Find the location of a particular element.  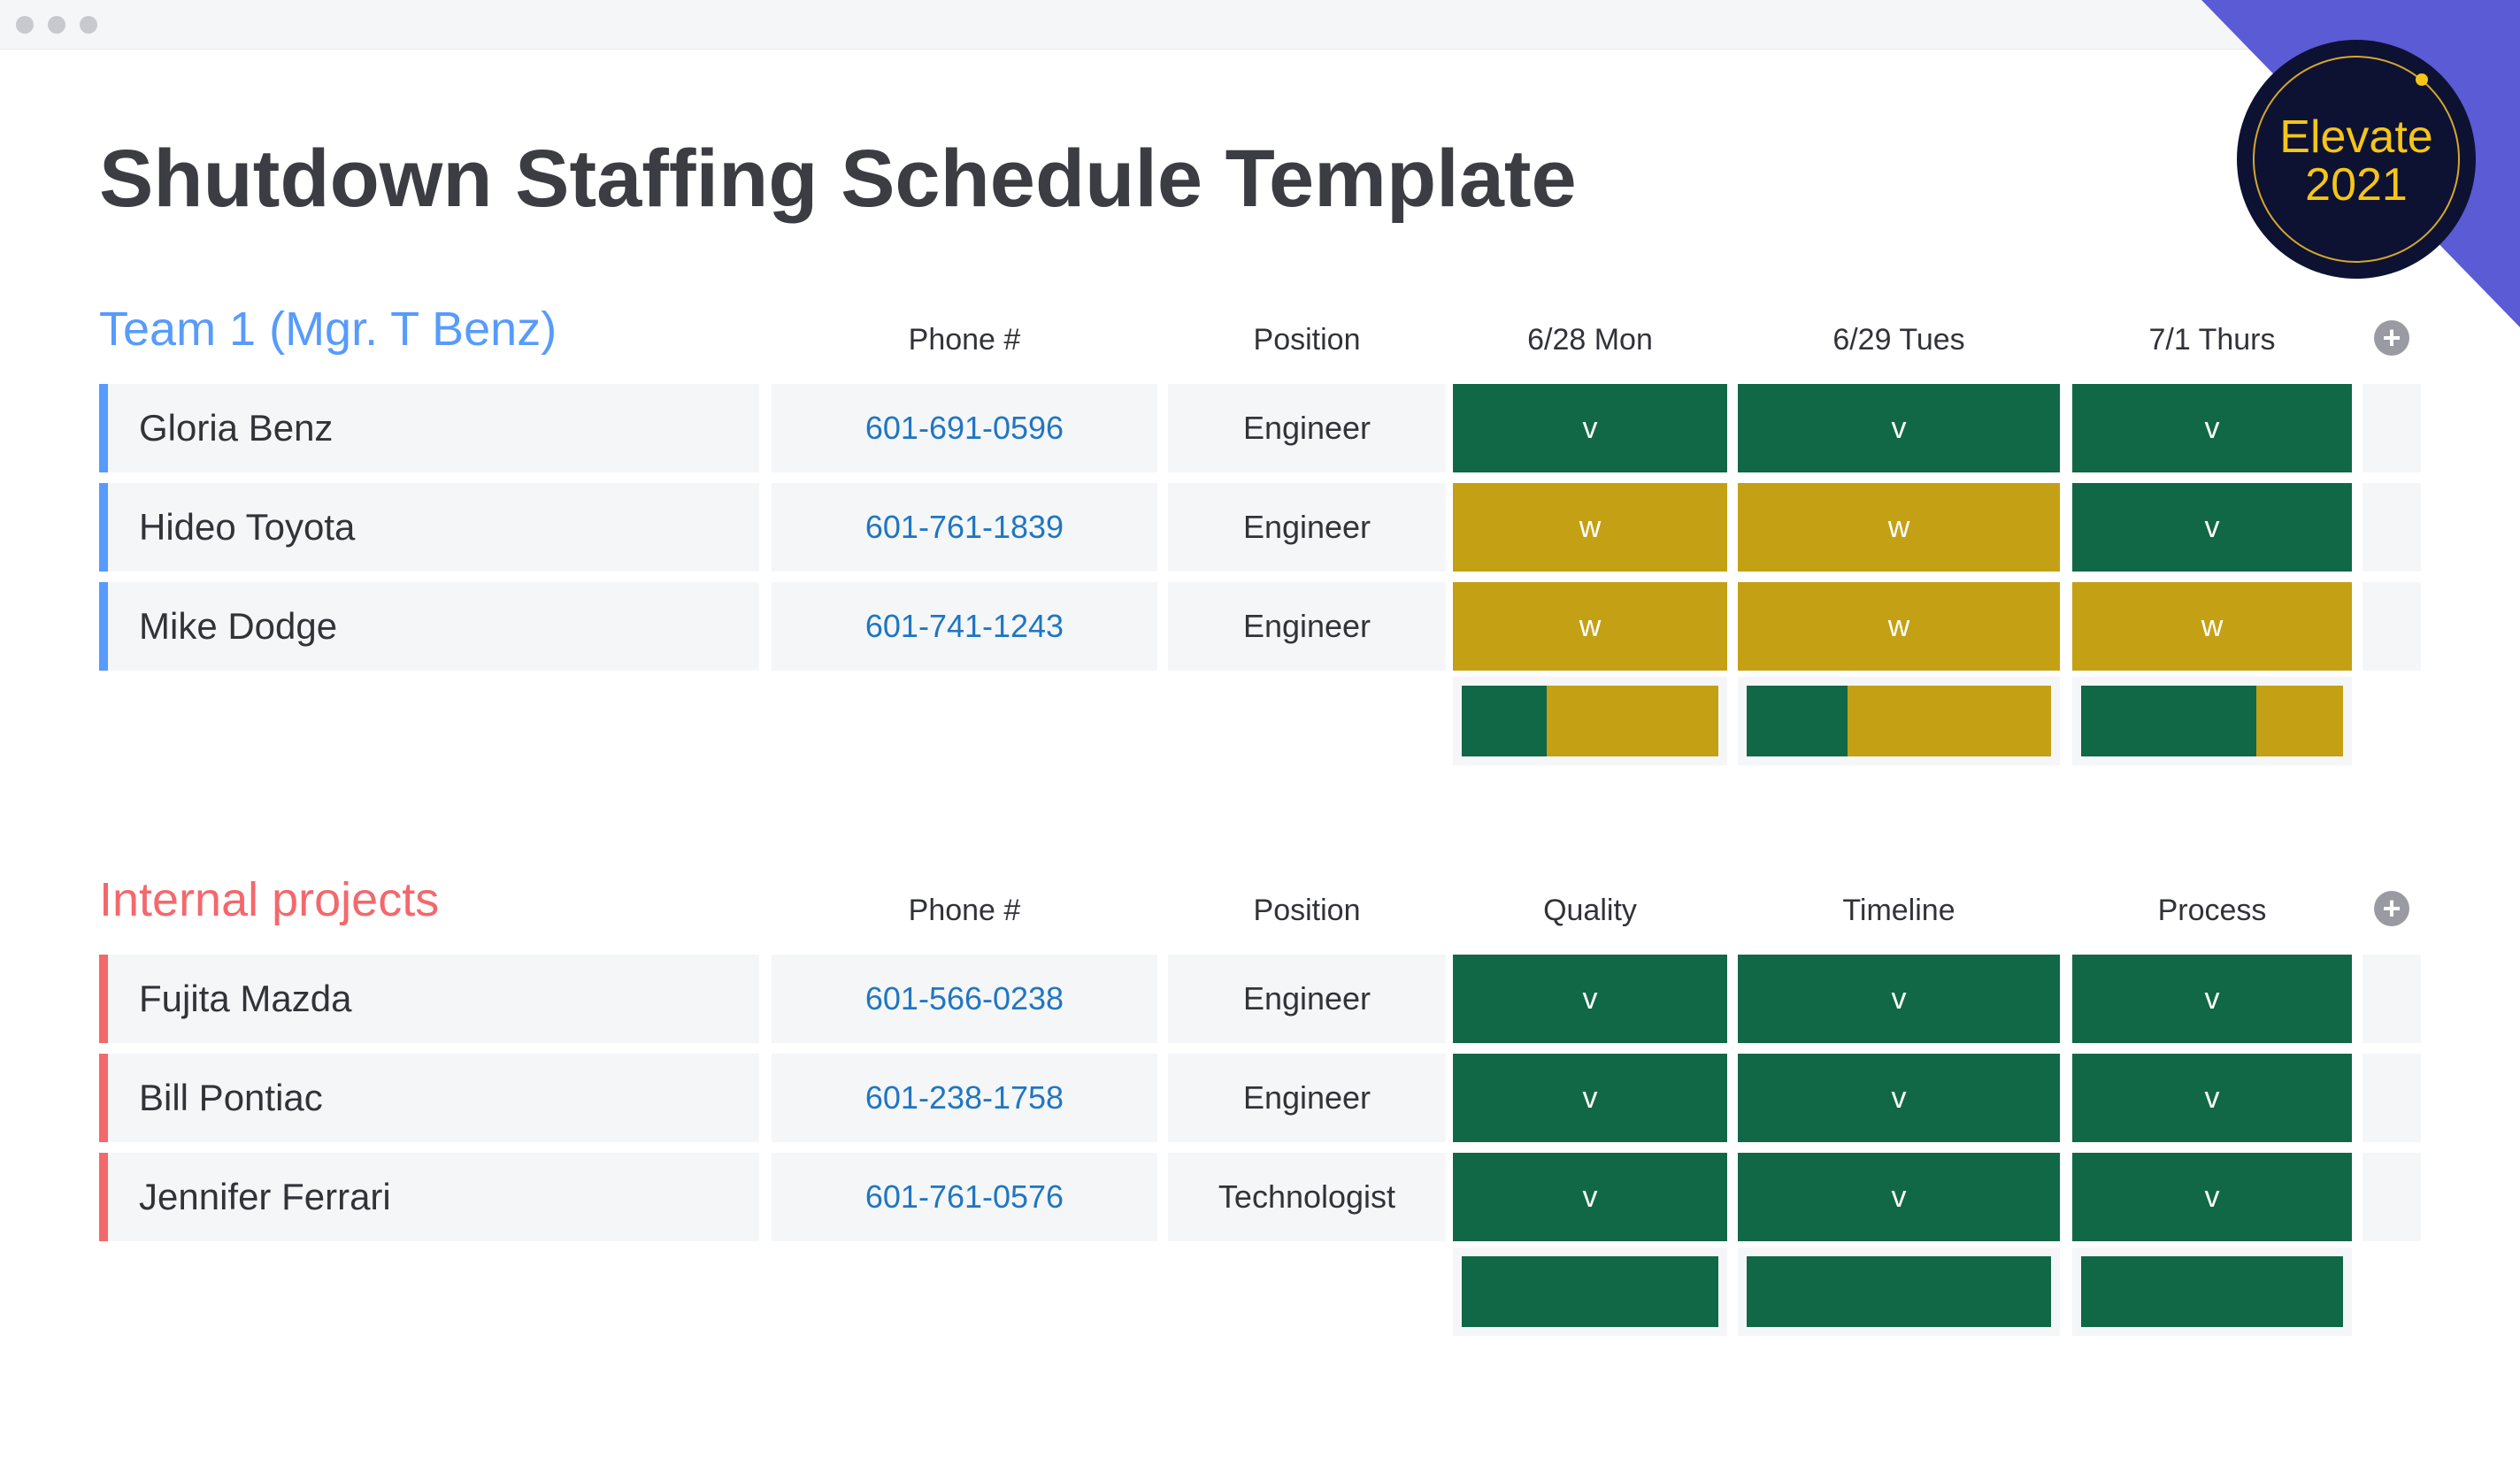

name-cell: Hideo Toyota is located at coordinates (429, 527).